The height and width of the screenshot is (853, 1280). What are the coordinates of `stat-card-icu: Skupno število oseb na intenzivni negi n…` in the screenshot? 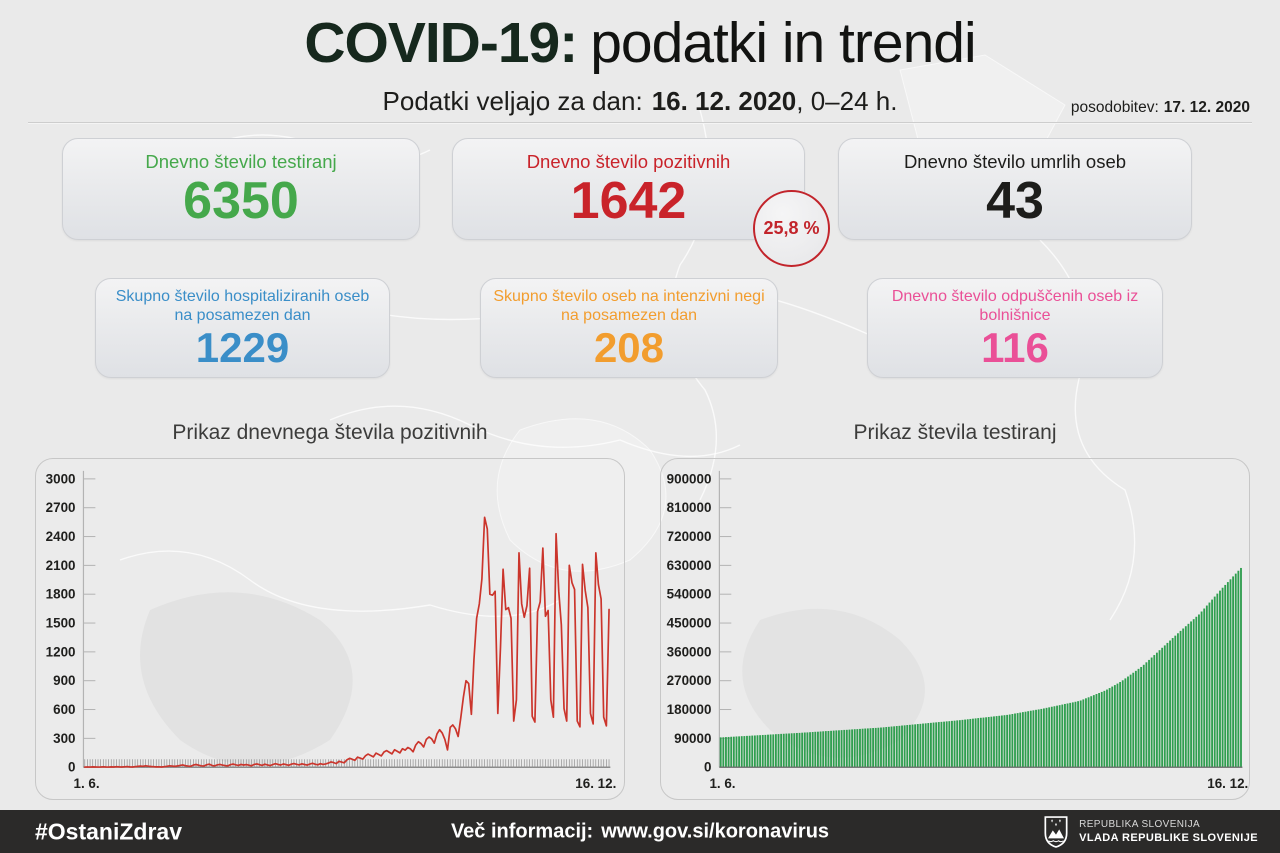 It's located at (629, 328).